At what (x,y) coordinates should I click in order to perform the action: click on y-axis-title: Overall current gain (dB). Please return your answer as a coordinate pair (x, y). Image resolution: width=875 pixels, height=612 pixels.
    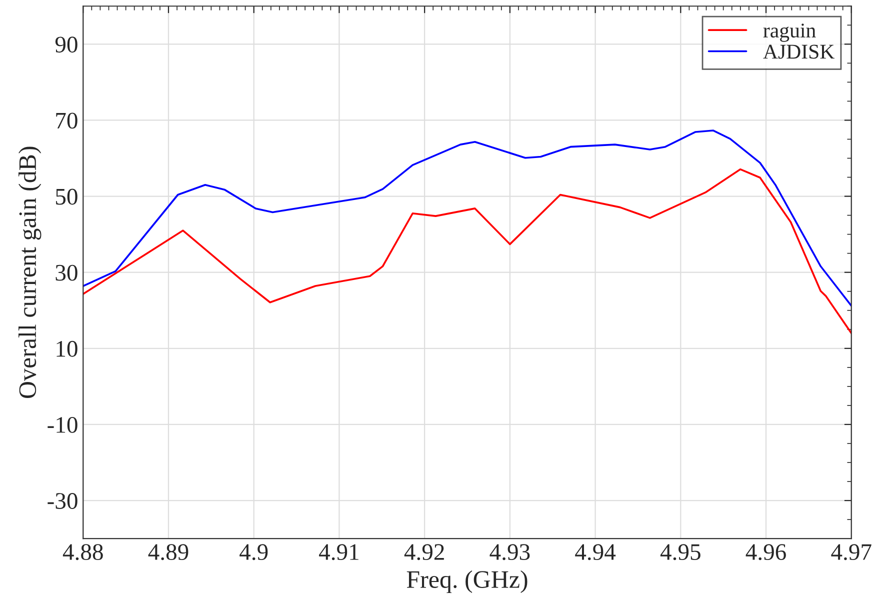
    Looking at the image, I should click on (30, 272).